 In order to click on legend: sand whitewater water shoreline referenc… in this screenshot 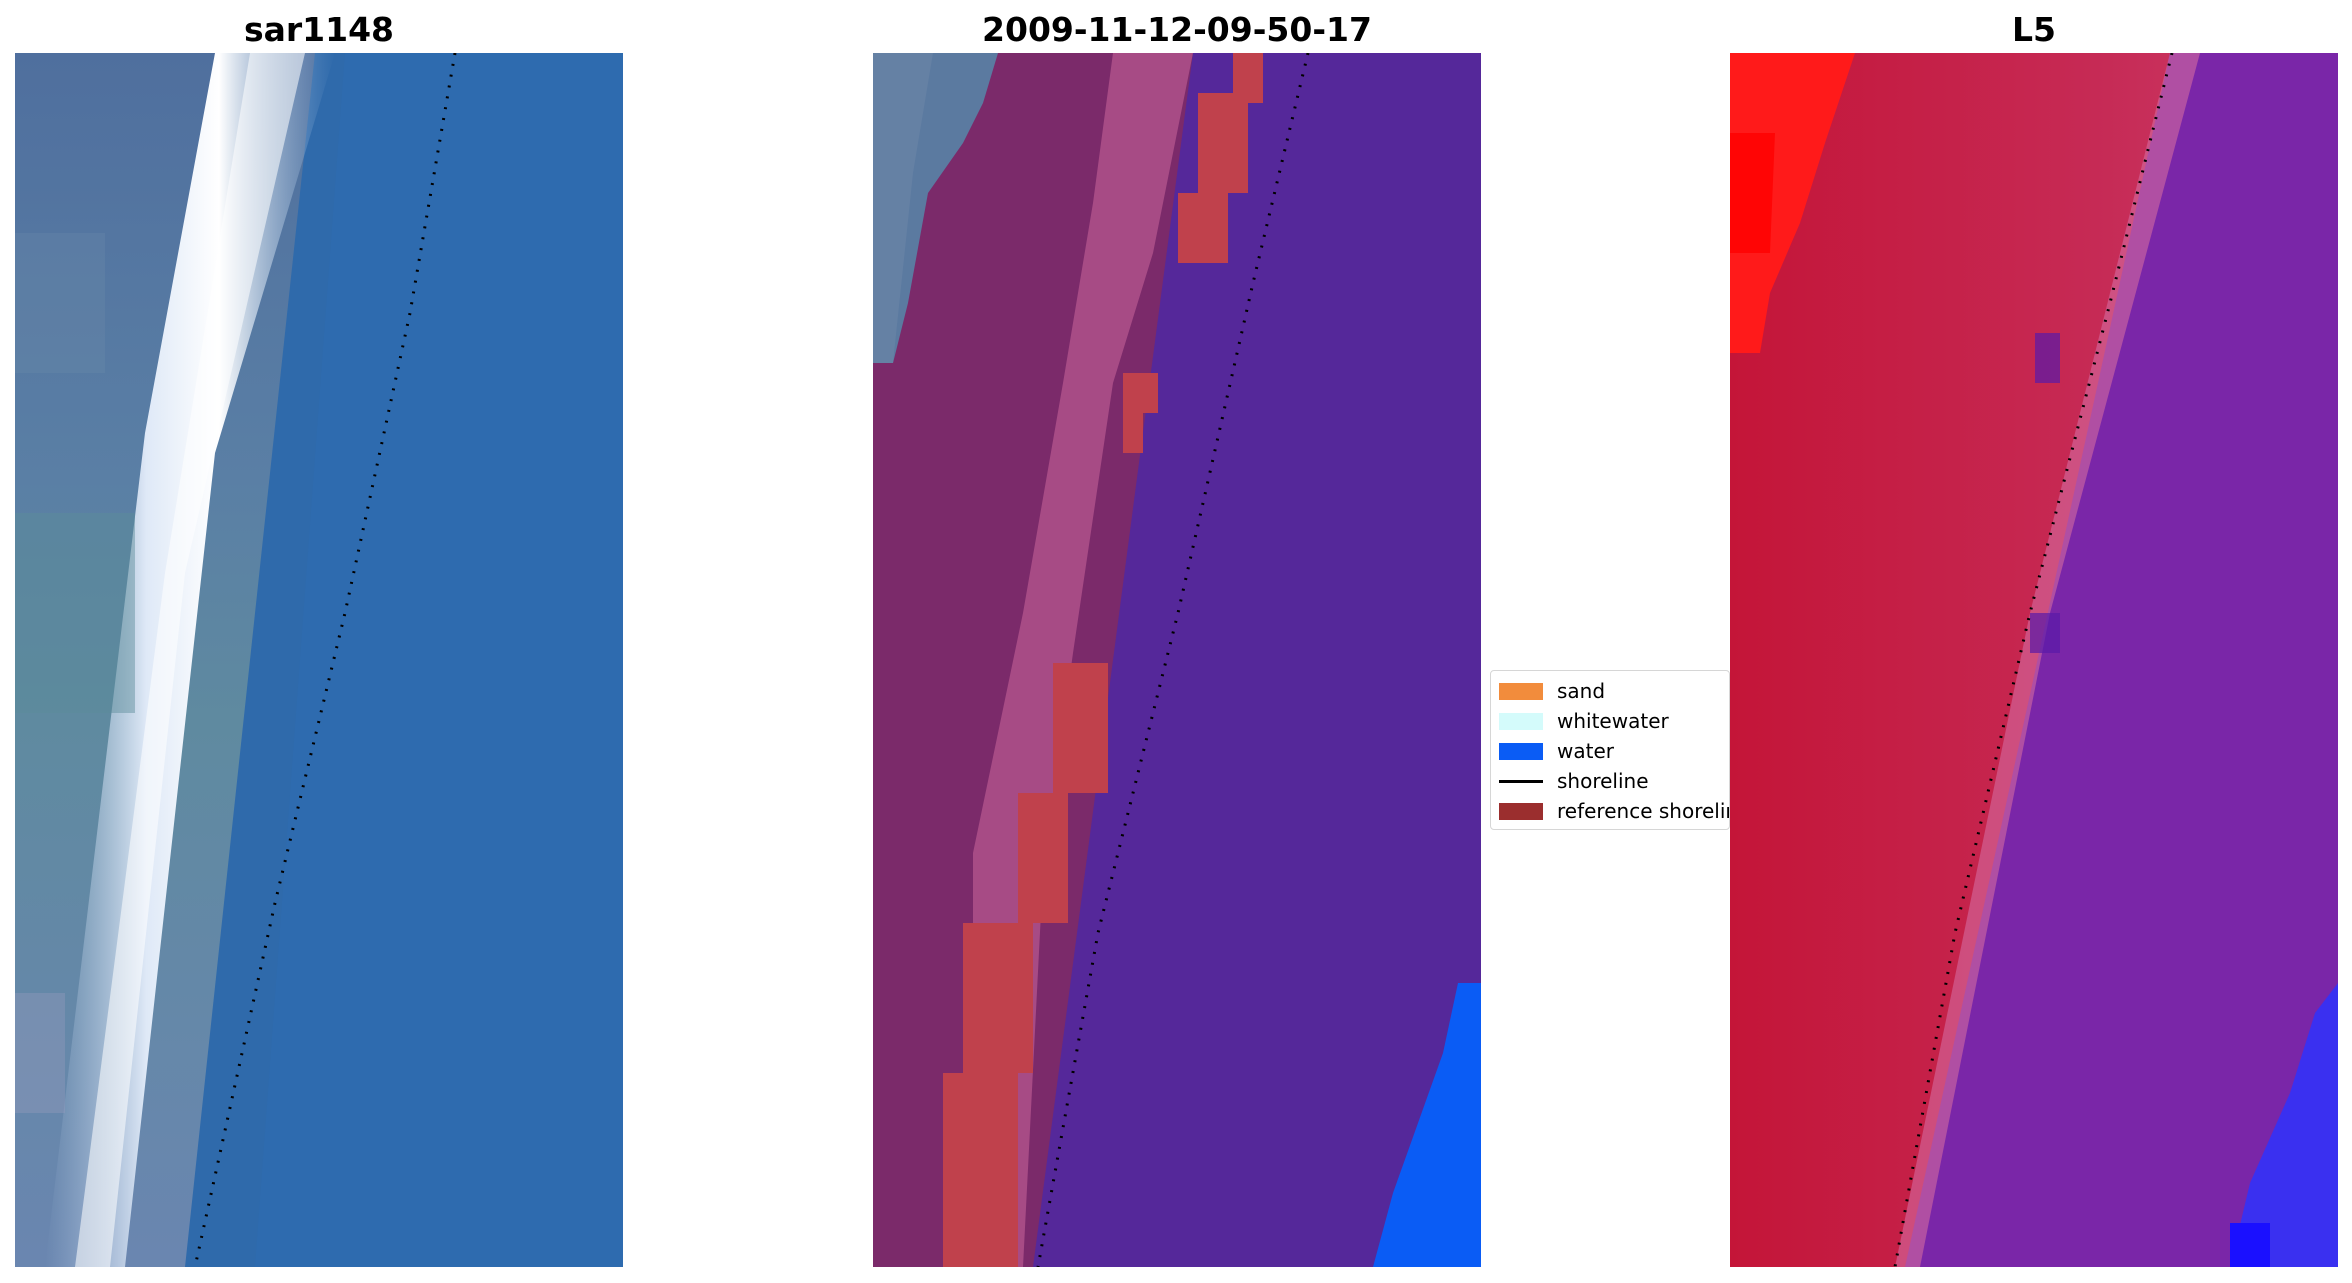, I will do `click(1610, 750)`.